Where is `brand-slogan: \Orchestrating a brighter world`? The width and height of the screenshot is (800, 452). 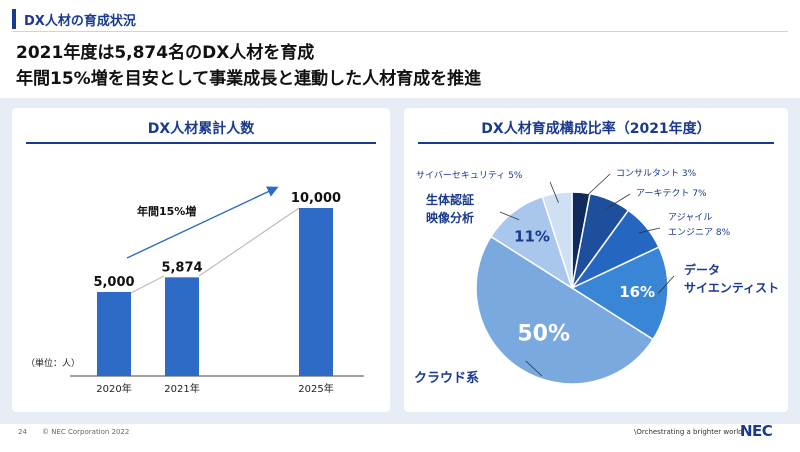 brand-slogan: \Orchestrating a brighter world is located at coordinates (688, 432).